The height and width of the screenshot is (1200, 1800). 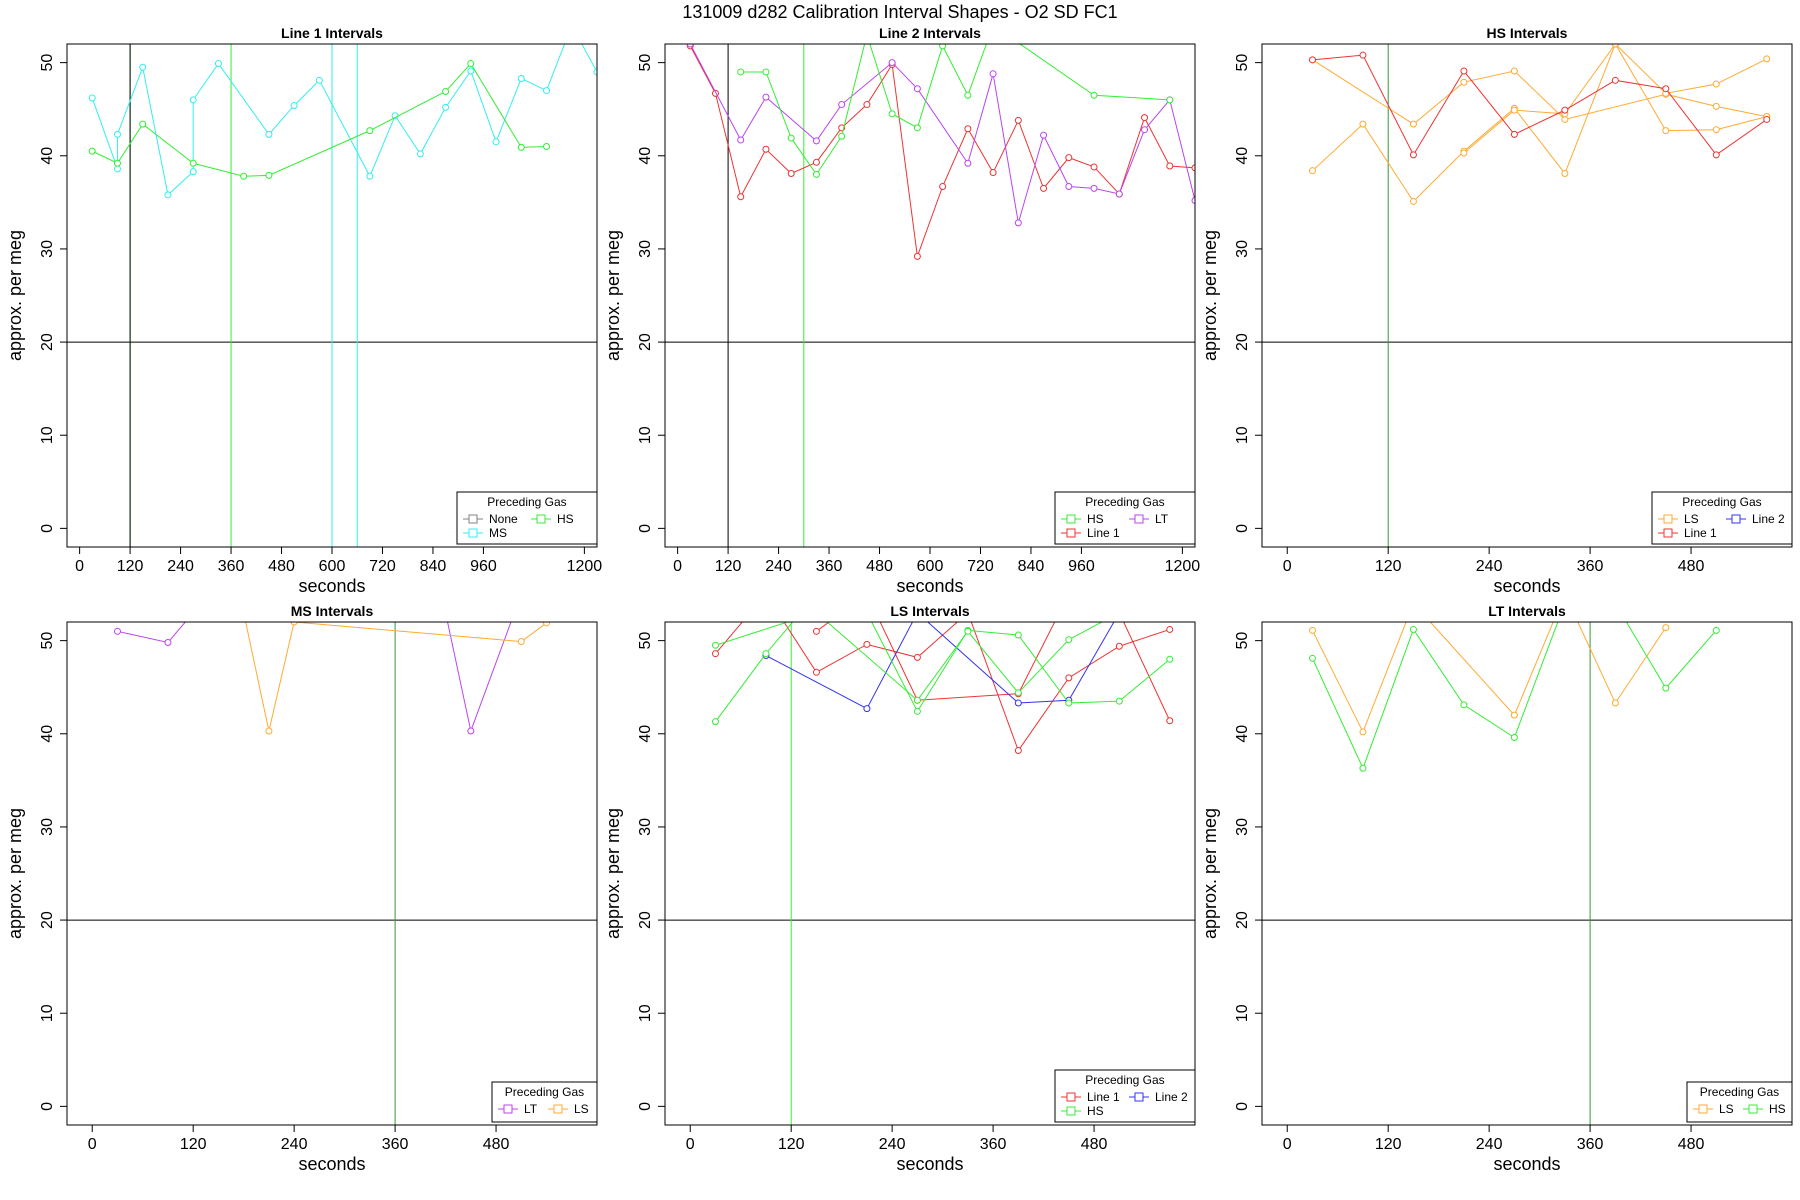 What do you see at coordinates (1125, 1096) in the screenshot?
I see `legend-box` at bounding box center [1125, 1096].